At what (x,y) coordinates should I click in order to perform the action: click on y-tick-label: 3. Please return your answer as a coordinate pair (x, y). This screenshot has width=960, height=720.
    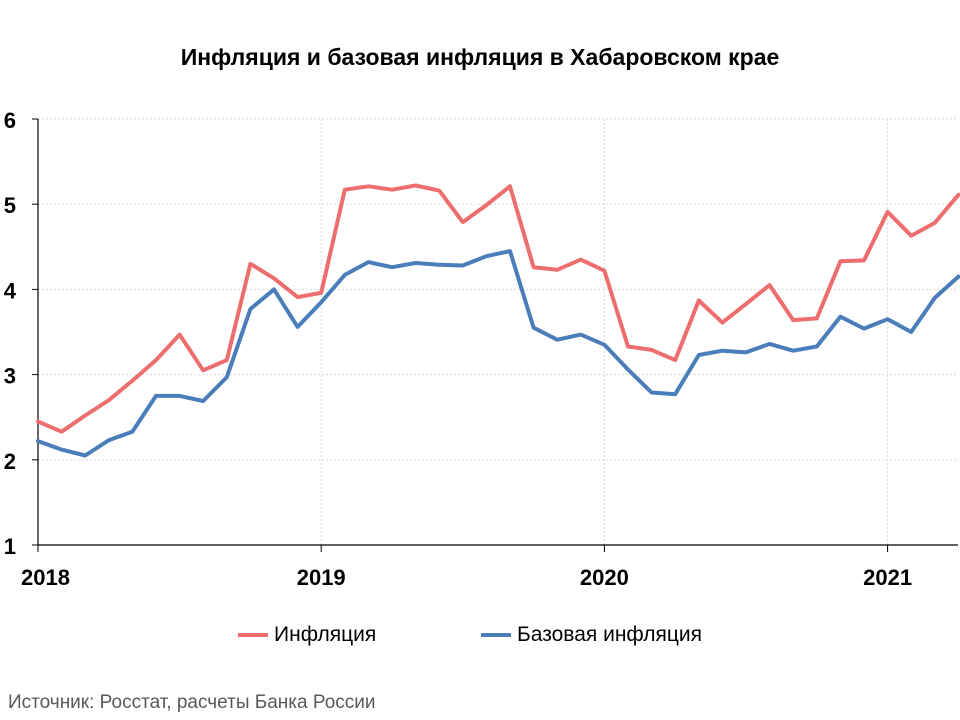
    Looking at the image, I should click on (10, 376).